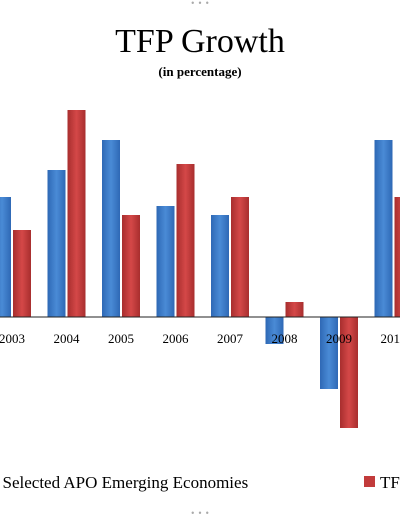  Describe the element at coordinates (67, 338) in the screenshot. I see `x-tick-label: 2004` at that location.